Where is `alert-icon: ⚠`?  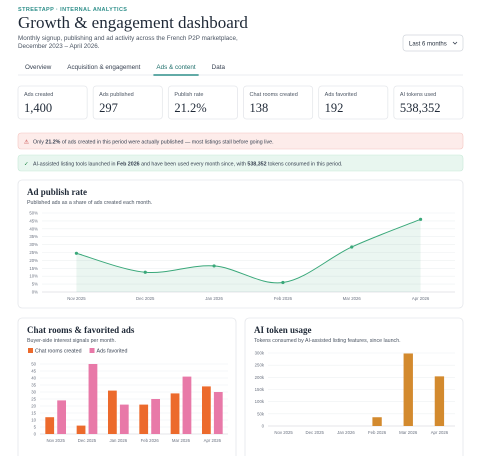 alert-icon: ⚠ is located at coordinates (27, 142).